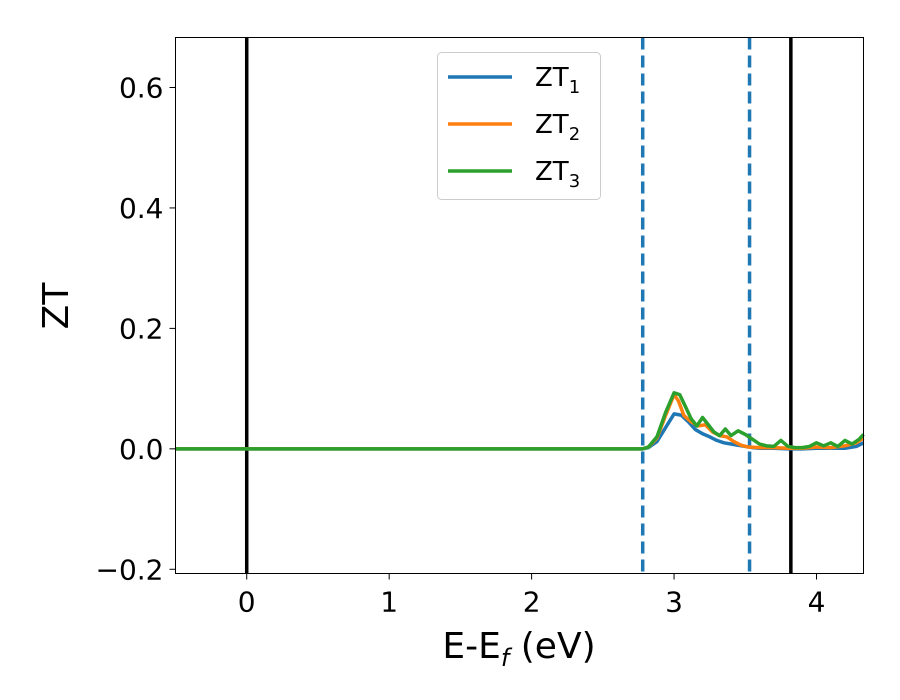  What do you see at coordinates (518, 649) in the screenshot?
I see `x-axis-label: E-Ef (eV)` at bounding box center [518, 649].